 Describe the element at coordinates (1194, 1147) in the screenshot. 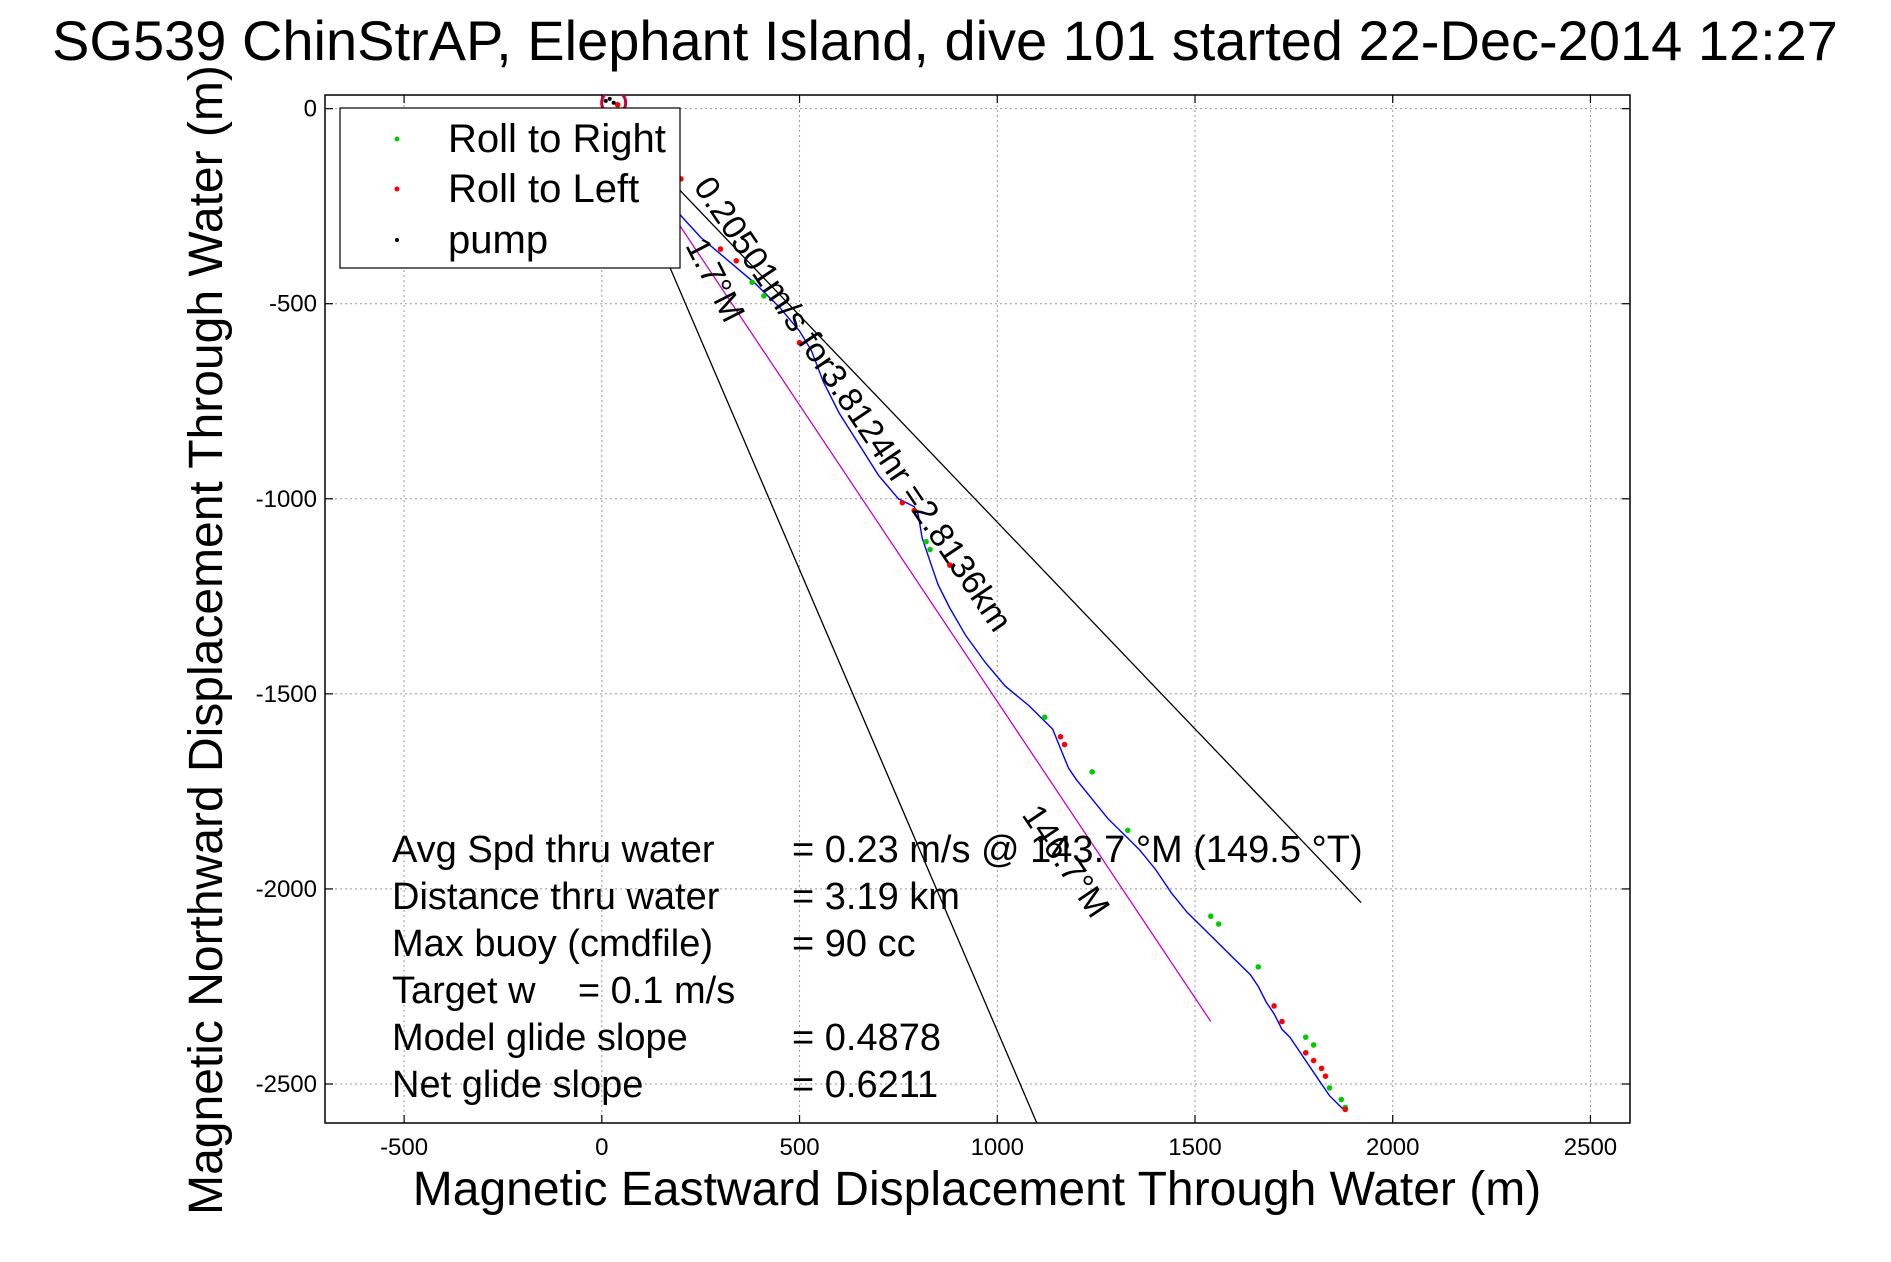

I see `x-tick-label: 1500` at that location.